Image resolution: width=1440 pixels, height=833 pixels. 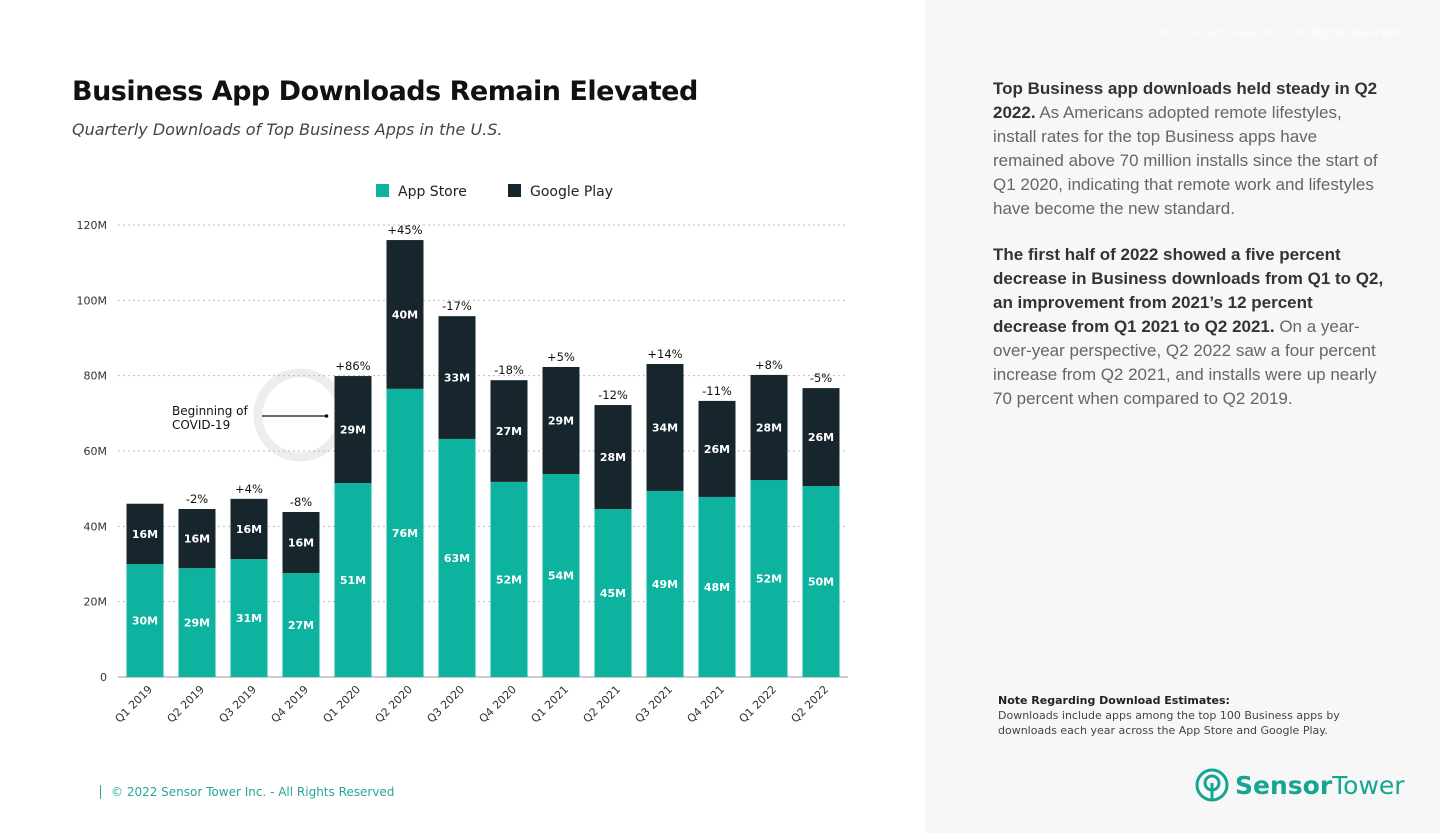 I want to click on x-tick-label: Q3 2021, so click(x=654, y=704).